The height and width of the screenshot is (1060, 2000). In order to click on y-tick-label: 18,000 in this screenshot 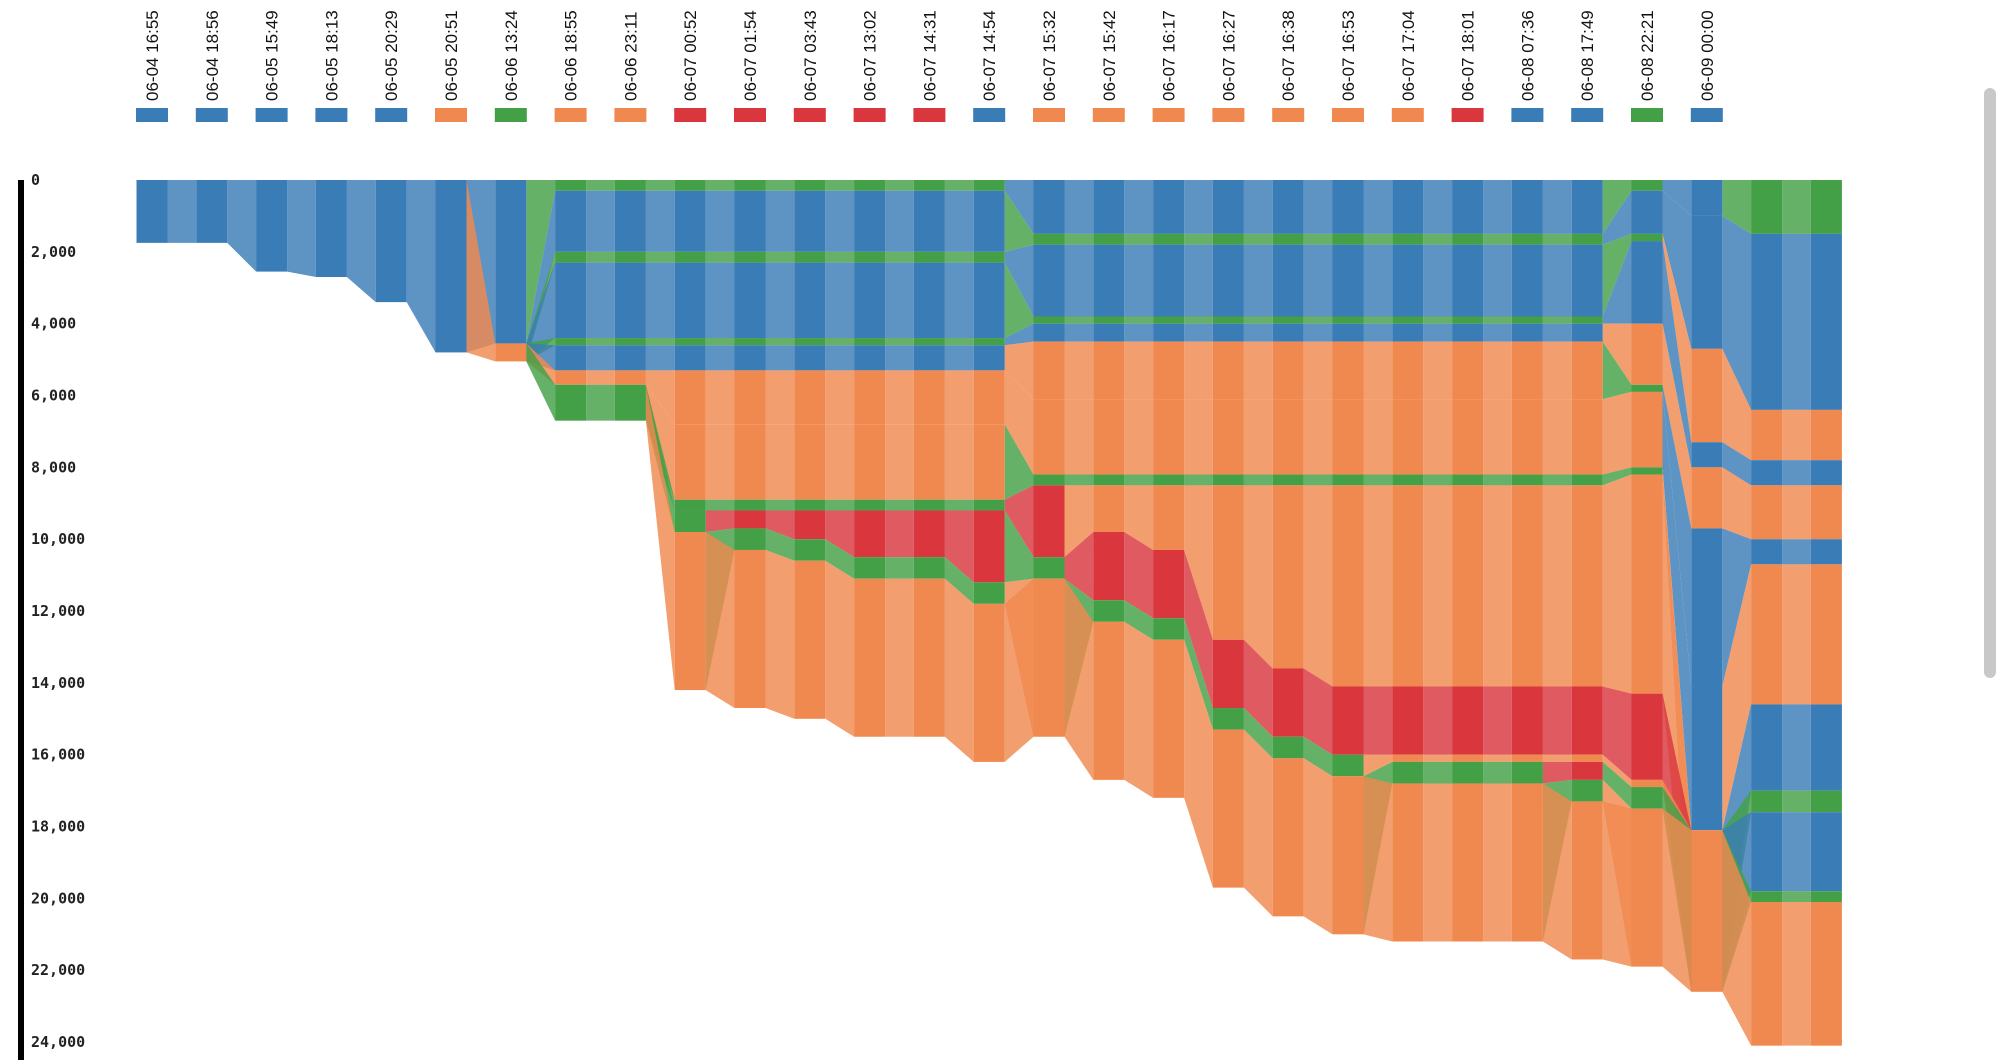, I will do `click(58, 827)`.